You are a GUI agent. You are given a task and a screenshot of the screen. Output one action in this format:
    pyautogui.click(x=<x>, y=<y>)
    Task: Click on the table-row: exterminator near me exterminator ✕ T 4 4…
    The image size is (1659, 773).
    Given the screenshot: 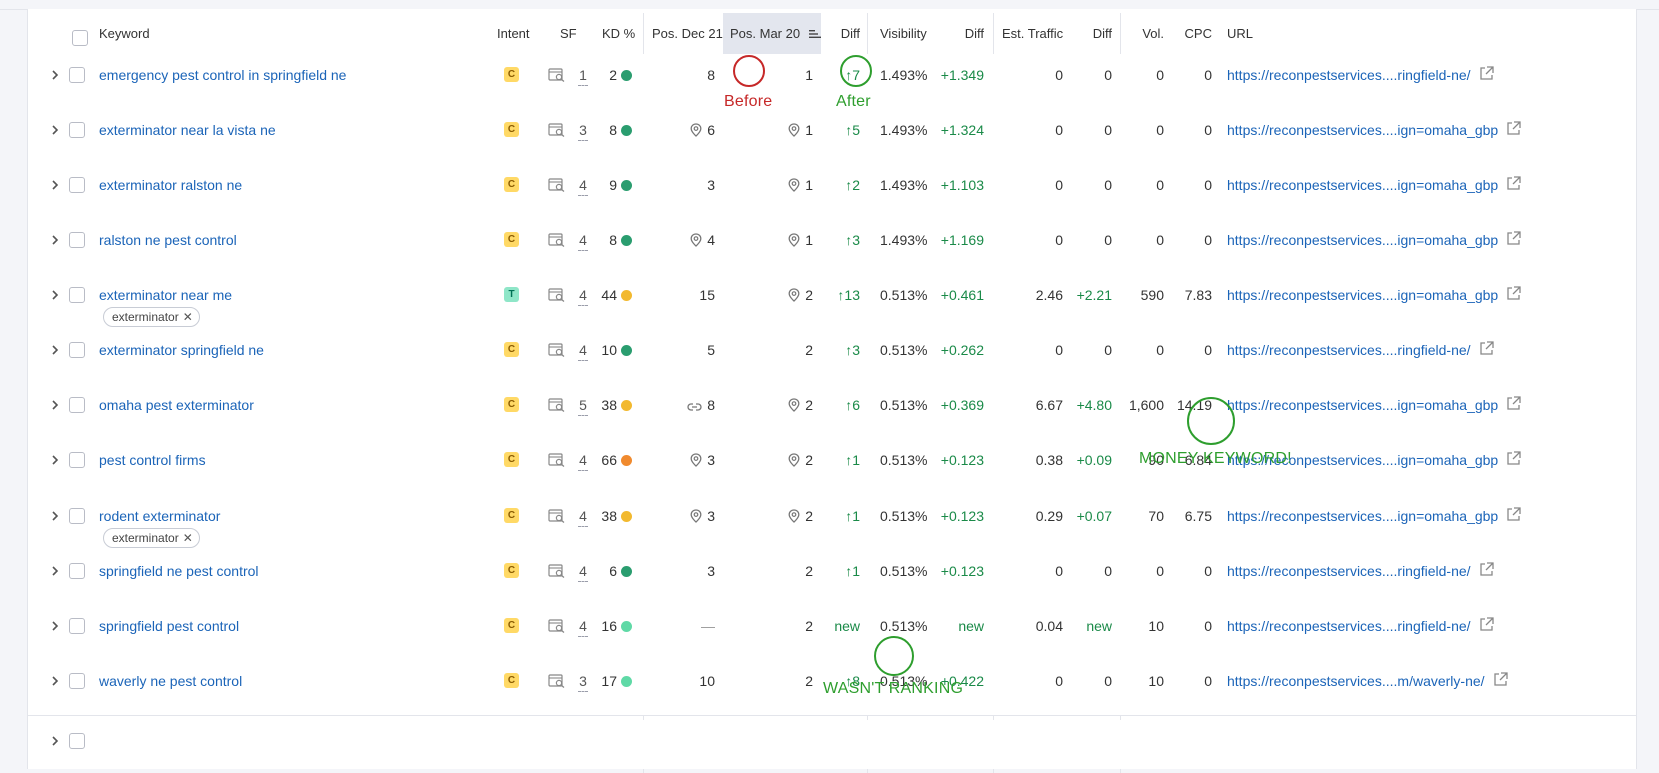 What is the action you would take?
    pyautogui.click(x=832, y=302)
    